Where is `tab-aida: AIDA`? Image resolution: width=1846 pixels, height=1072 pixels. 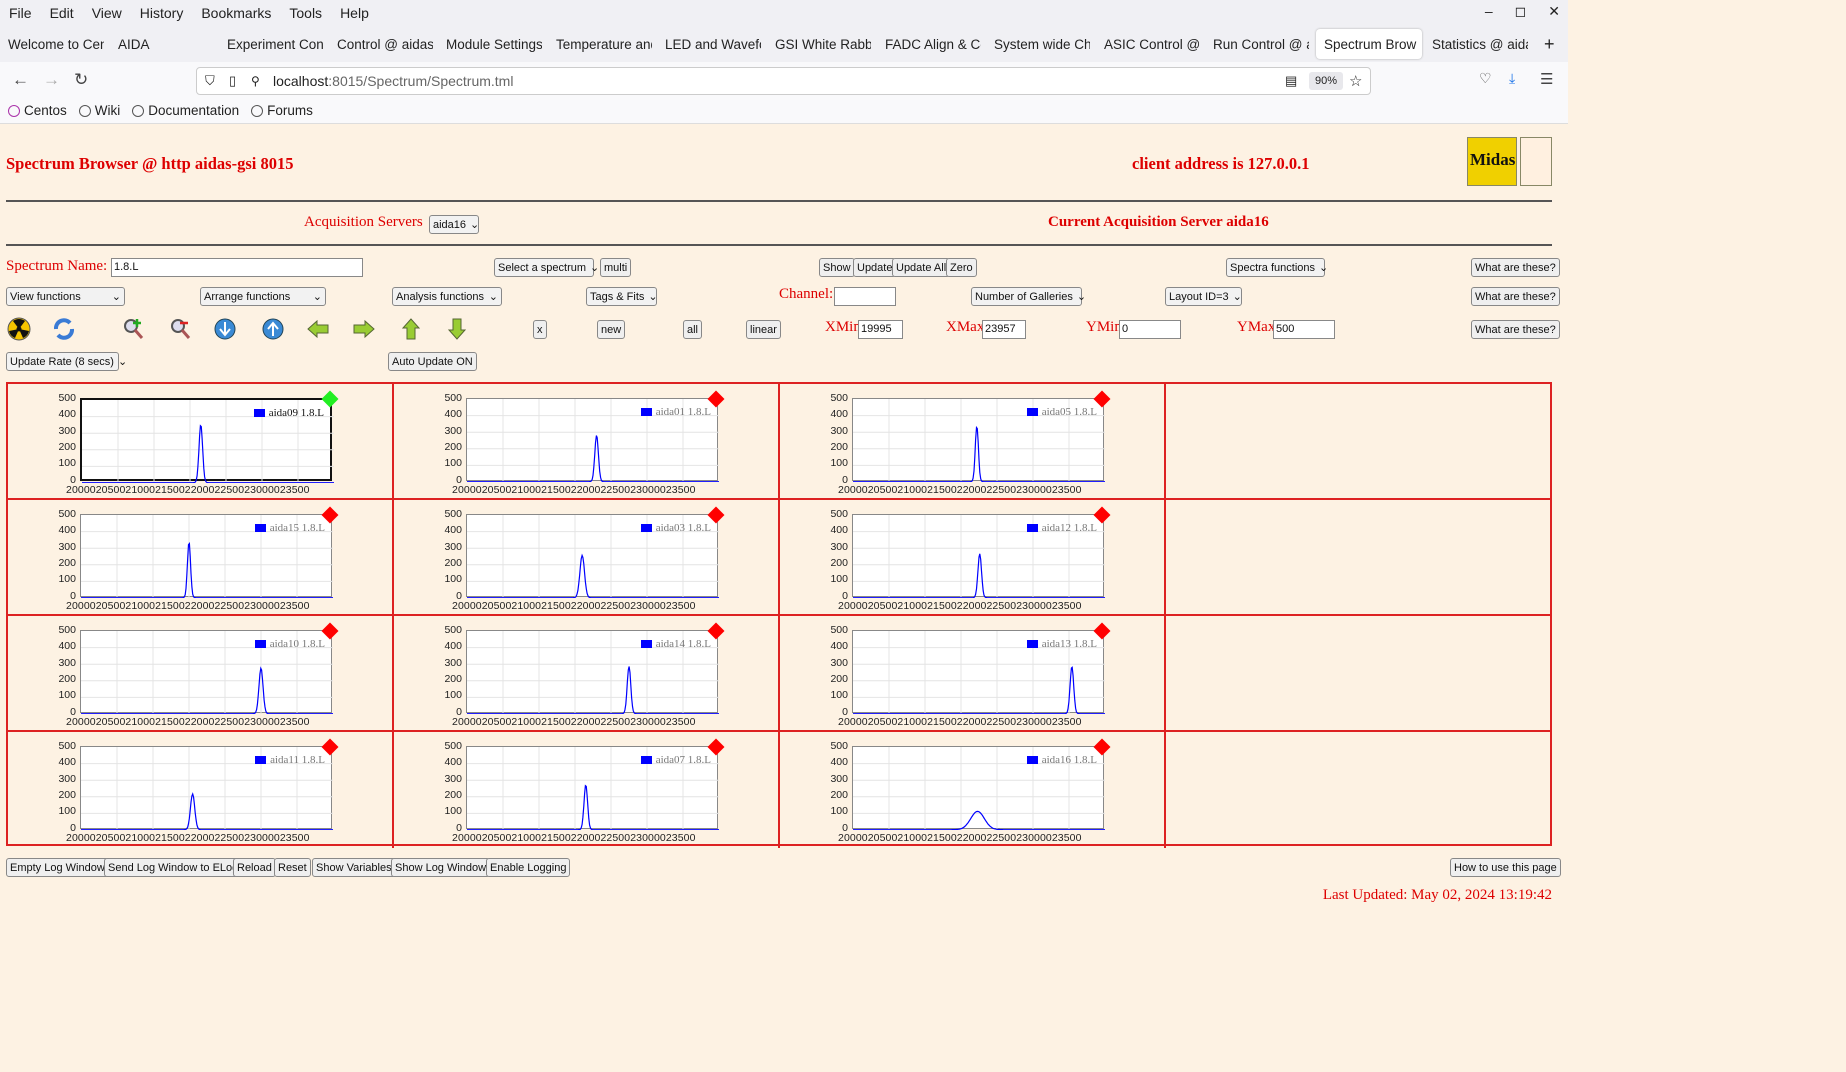
tab-aida: AIDA is located at coordinates (134, 44).